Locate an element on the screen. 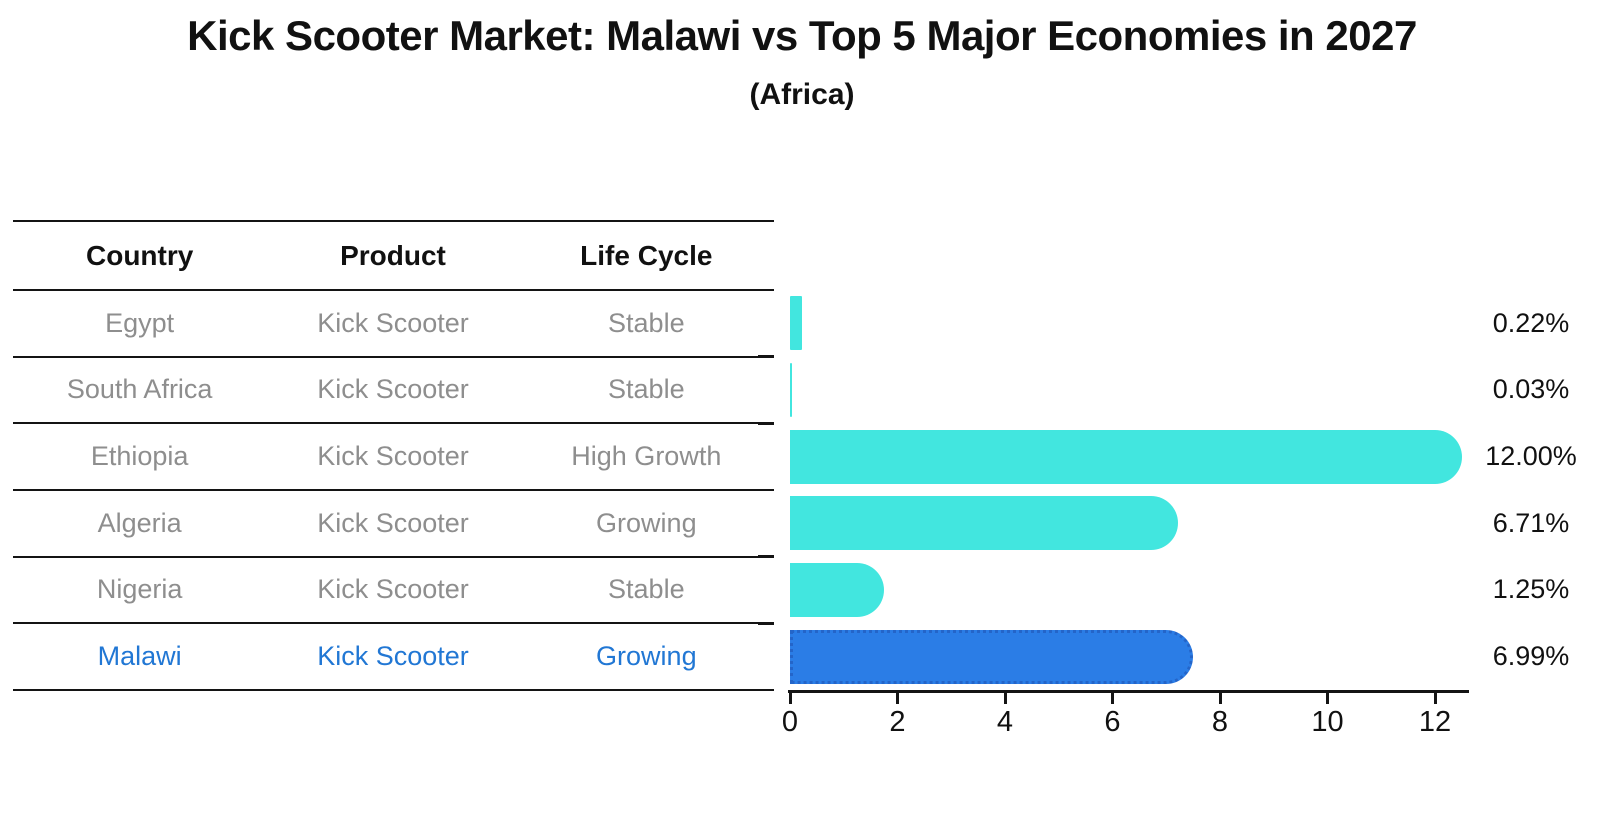 The image size is (1604, 823). bar-value-label: 6.99% is located at coordinates (1531, 656).